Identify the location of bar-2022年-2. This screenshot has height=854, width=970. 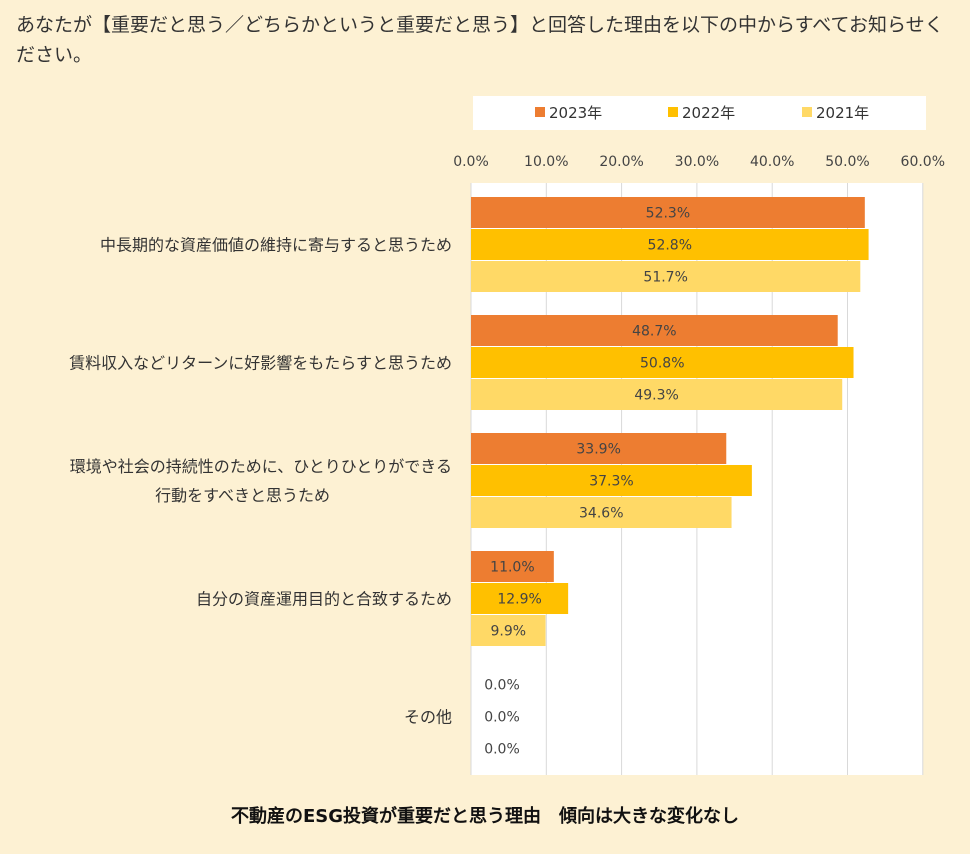
(611, 480).